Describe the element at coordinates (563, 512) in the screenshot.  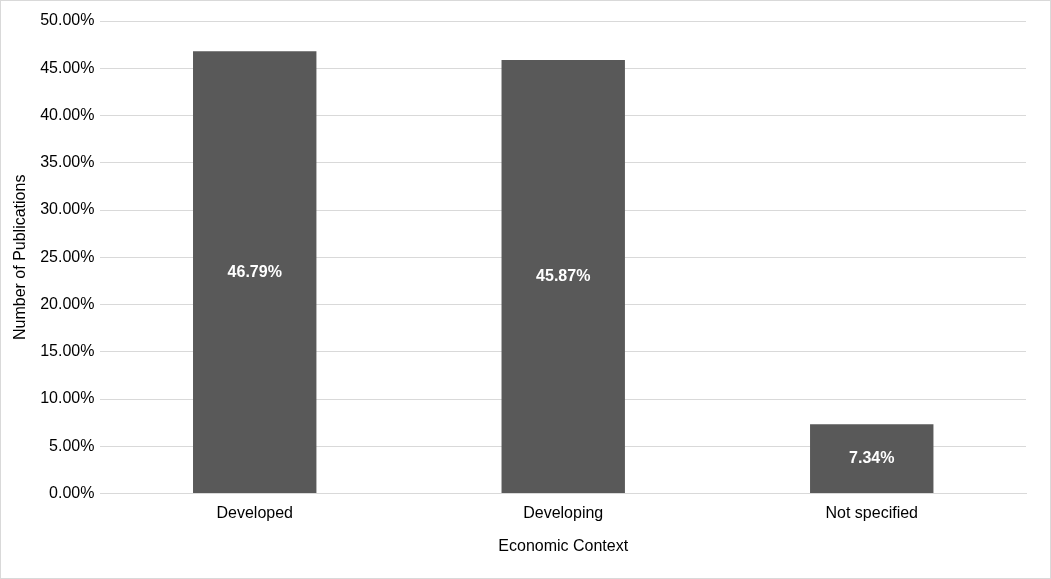
I see `x-tick-label: Developing` at that location.